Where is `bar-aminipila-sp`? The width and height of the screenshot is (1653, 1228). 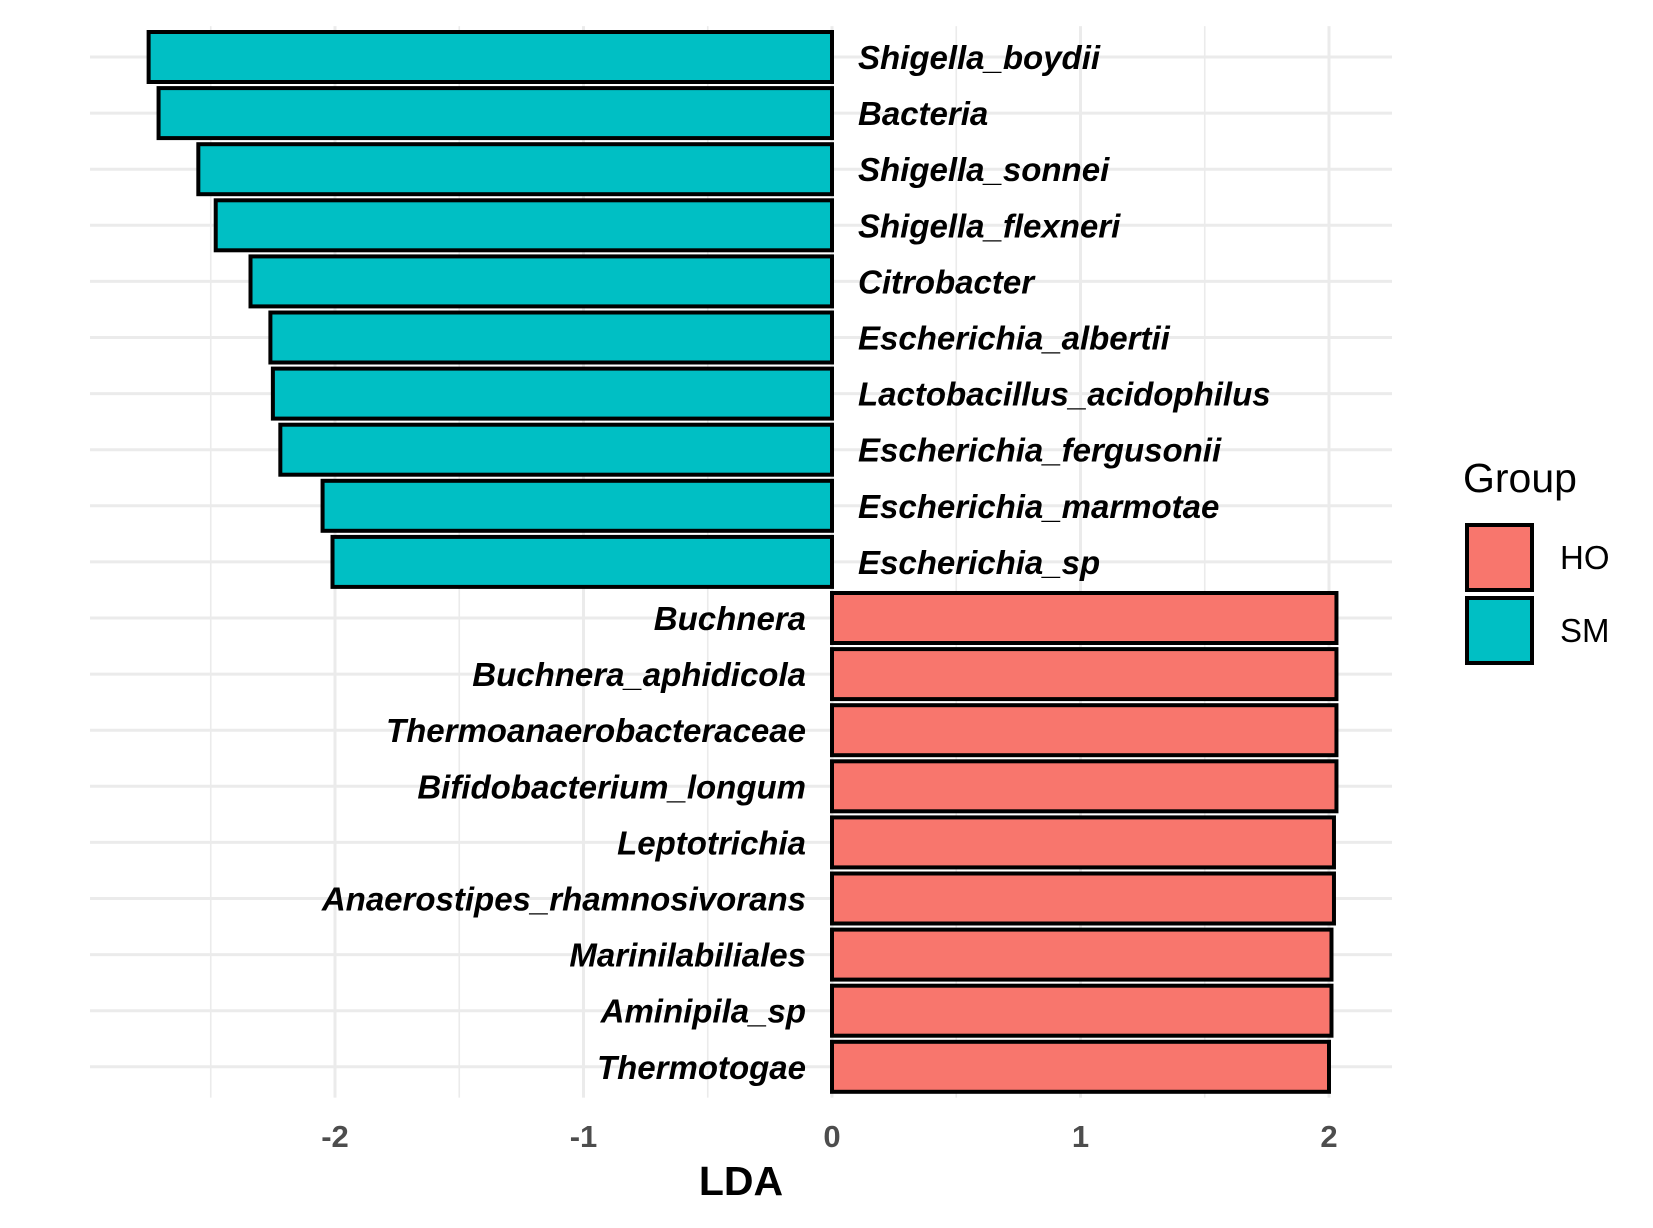 bar-aminipila-sp is located at coordinates (1082, 1010).